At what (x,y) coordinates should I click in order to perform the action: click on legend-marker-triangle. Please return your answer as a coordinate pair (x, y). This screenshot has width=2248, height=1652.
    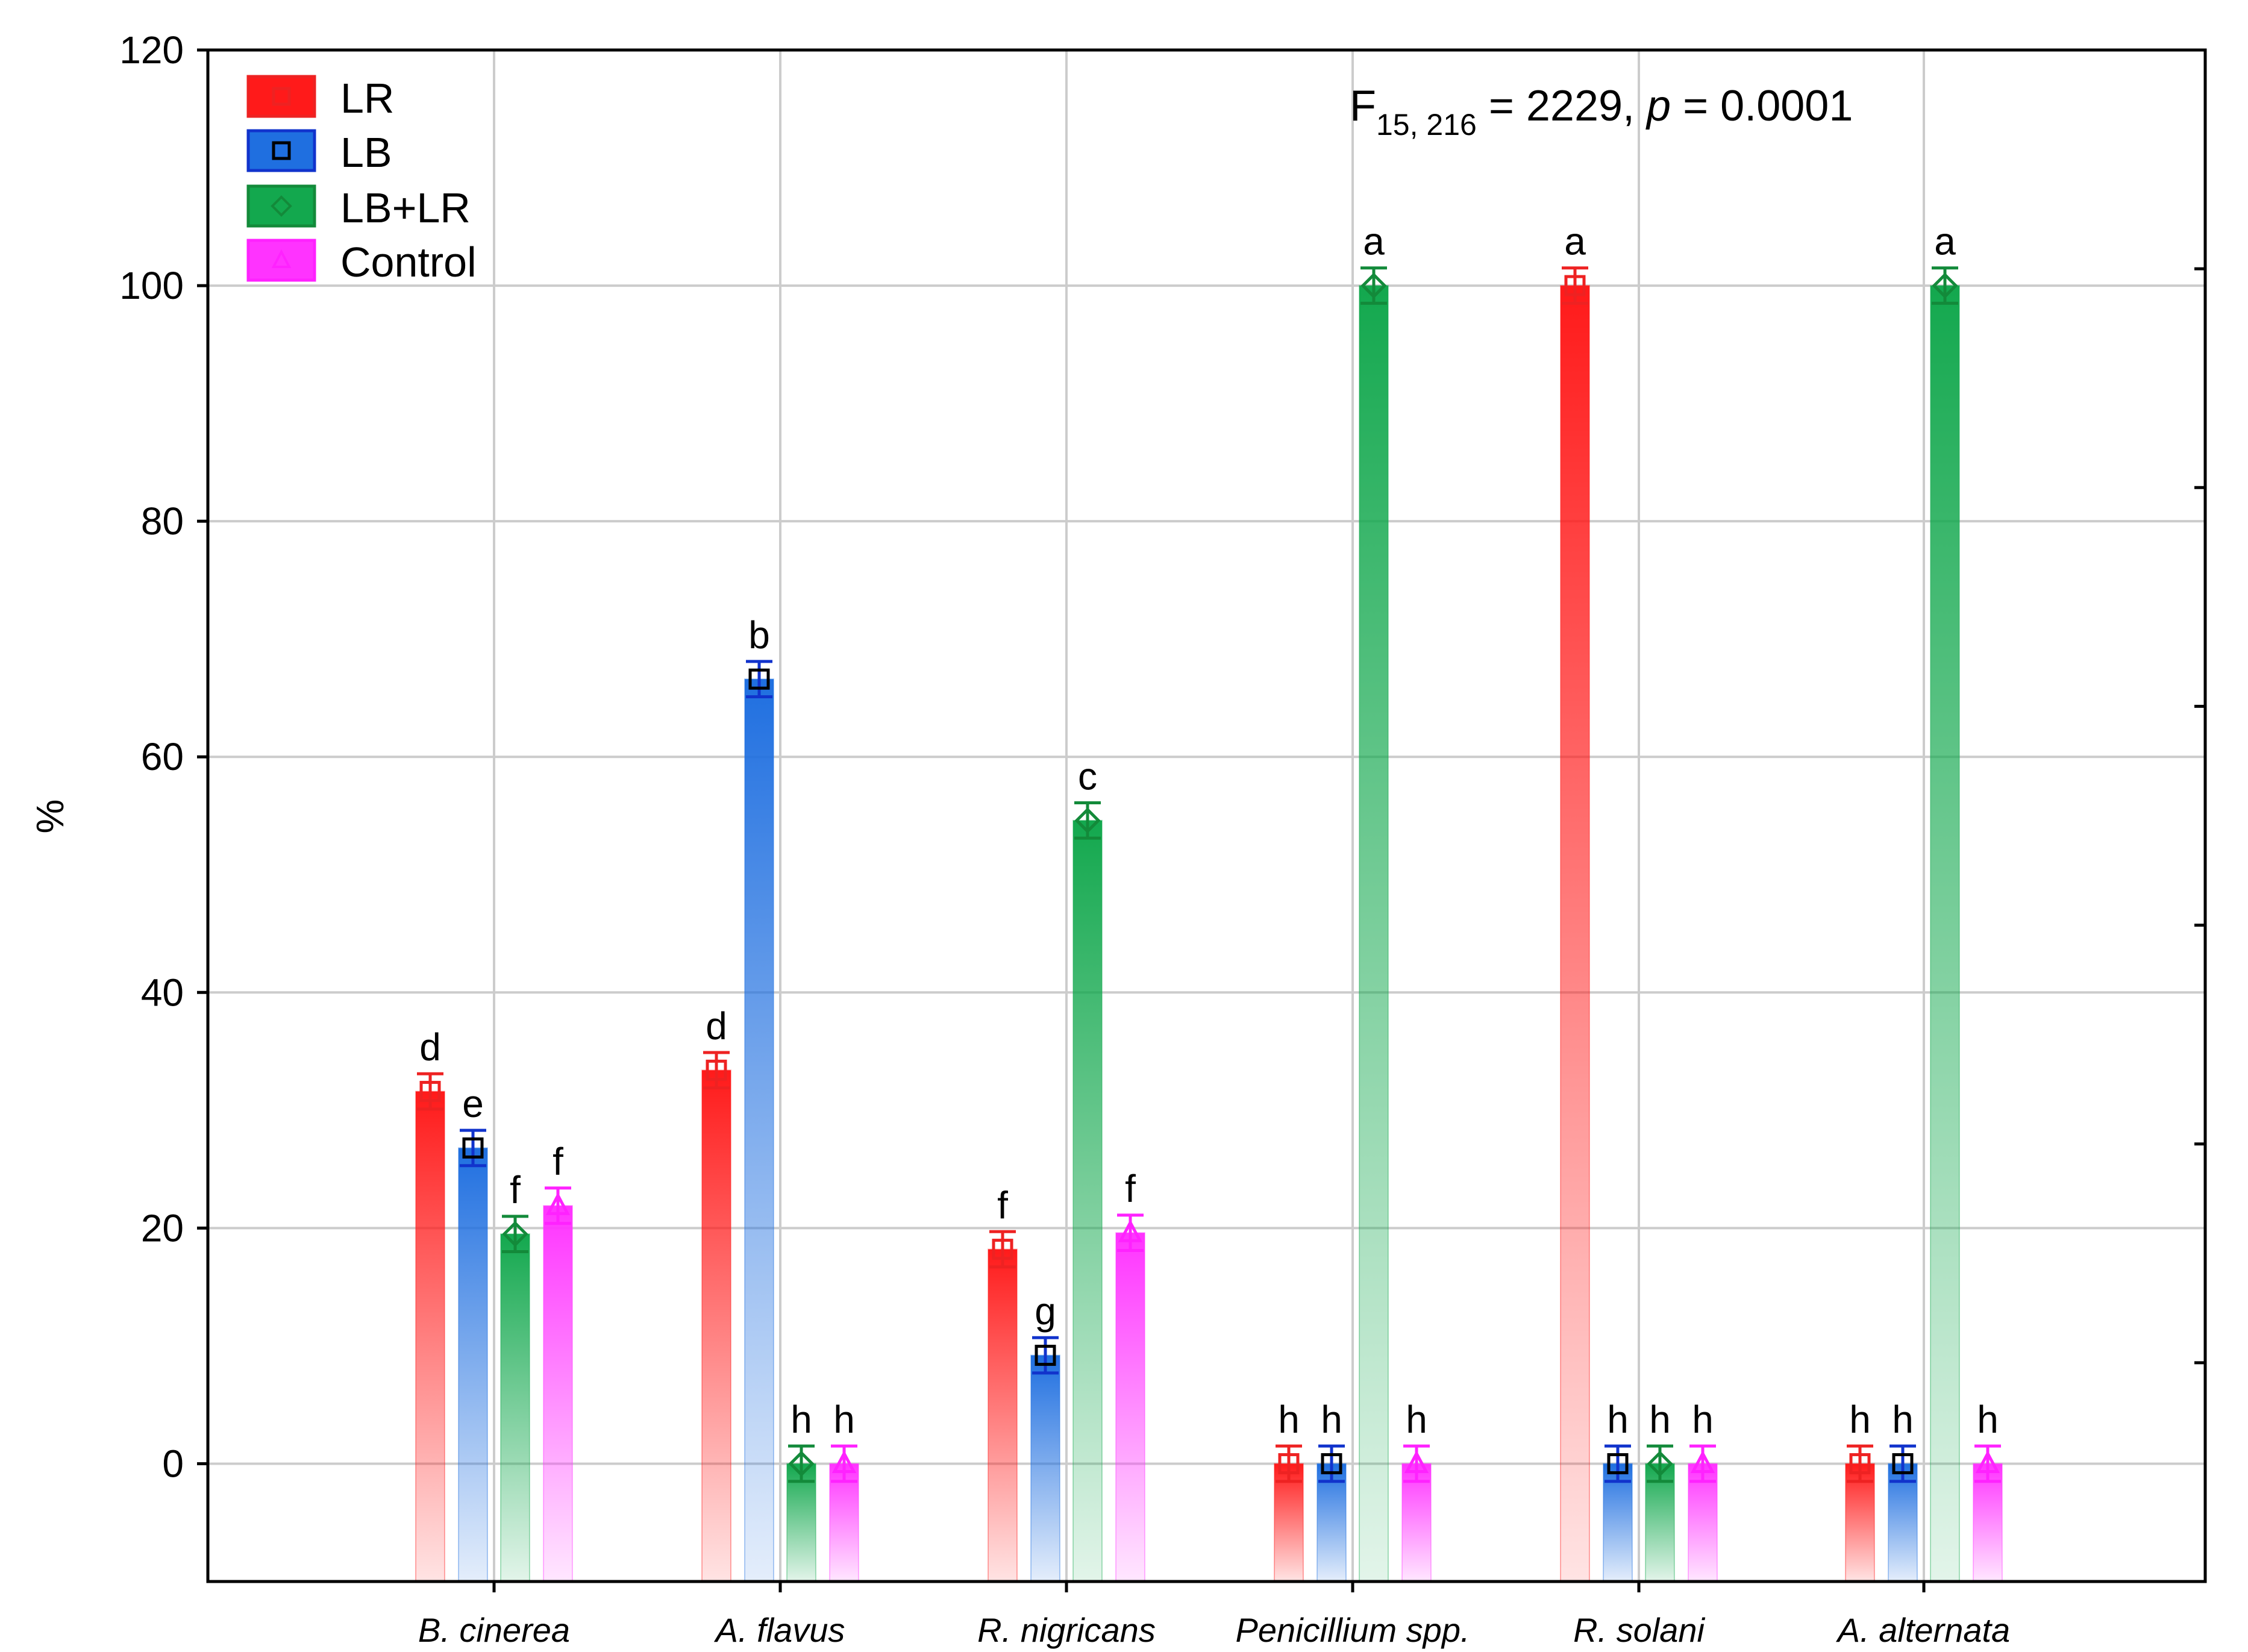
    Looking at the image, I should click on (281, 258).